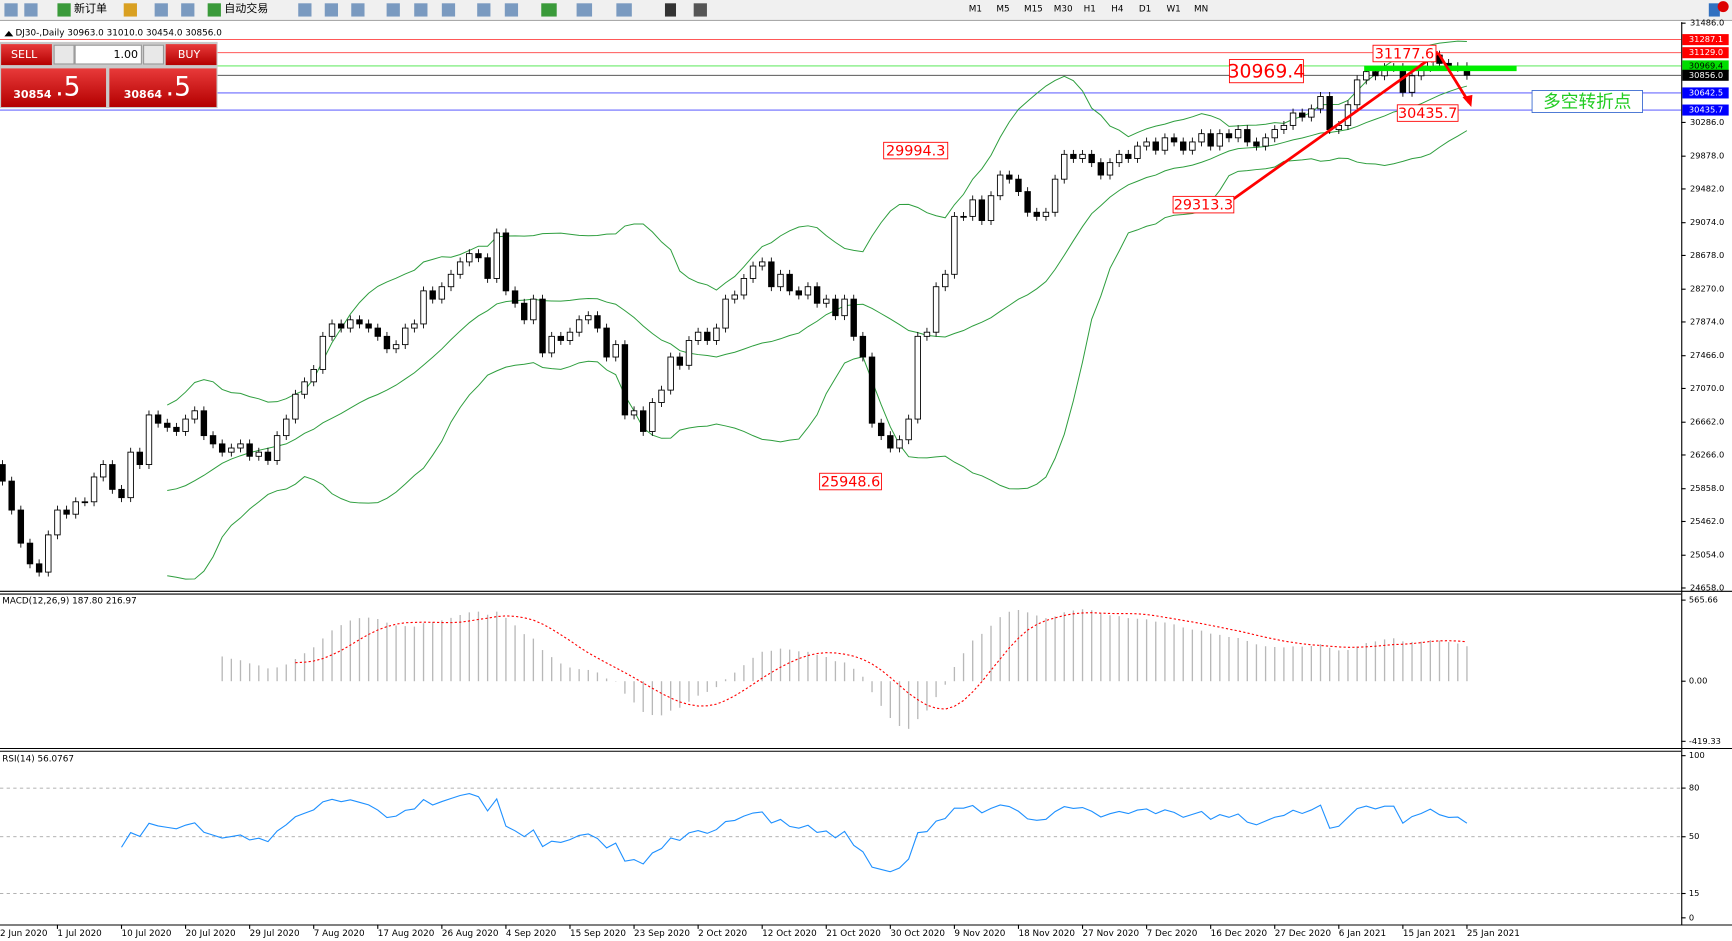  Describe the element at coordinates (64, 54) in the screenshot. I see `lot-down` at that location.